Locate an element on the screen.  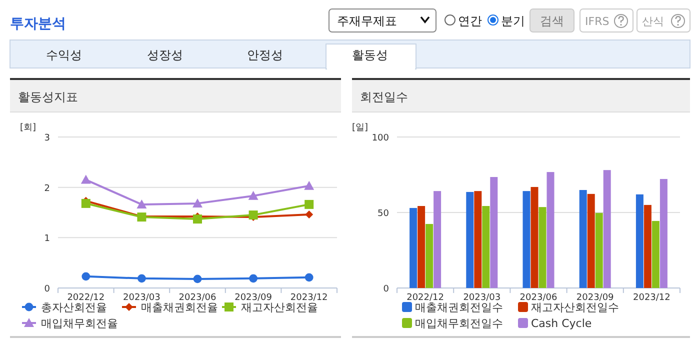
text: 안정성 is located at coordinates (265, 55).